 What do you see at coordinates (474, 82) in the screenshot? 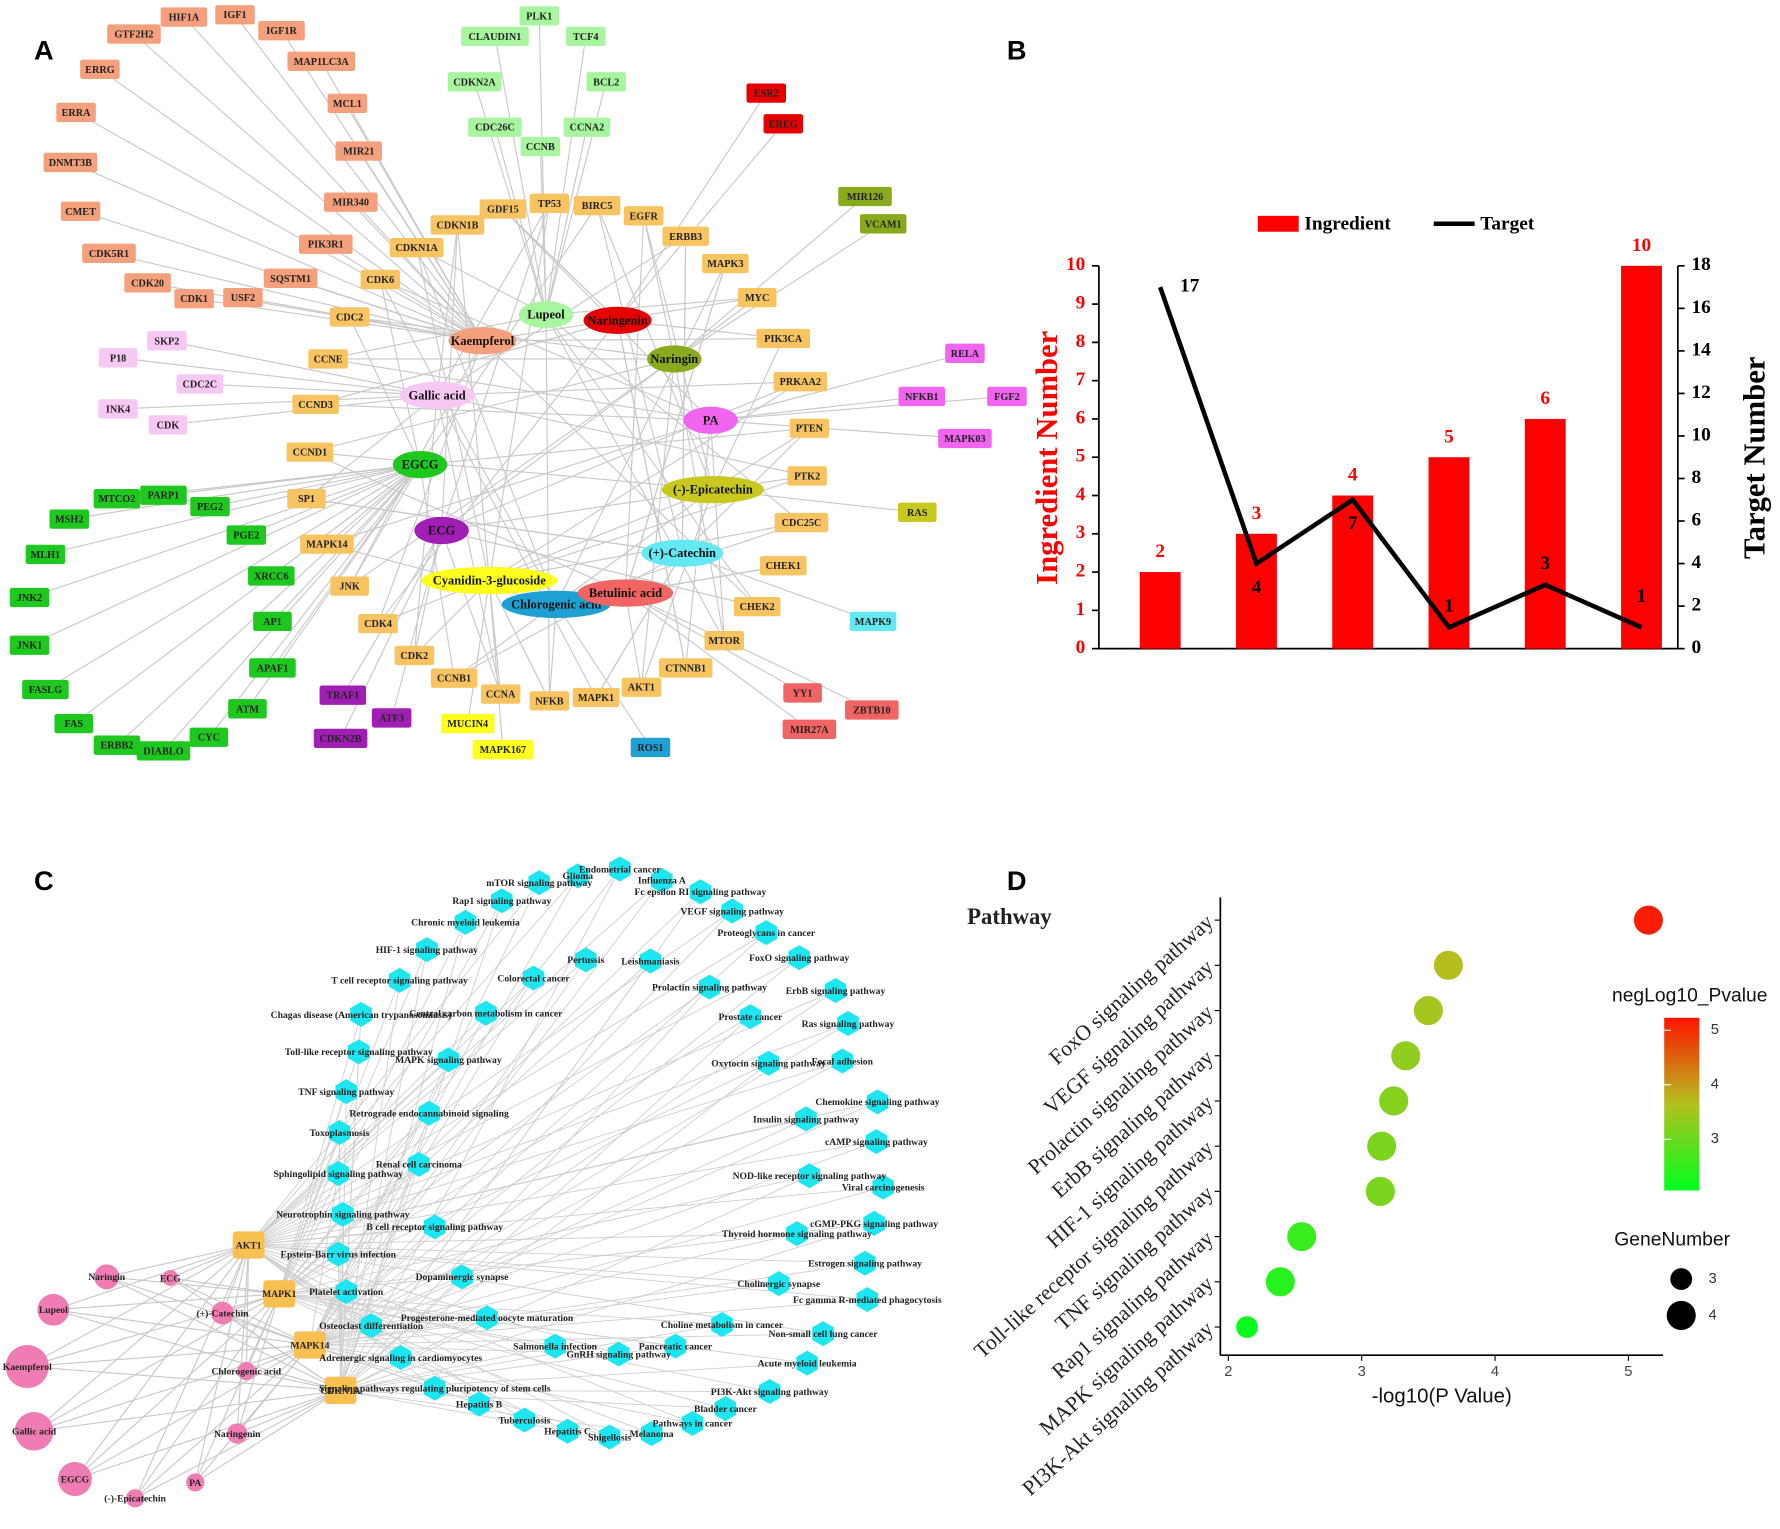
I see `target-label: CDKN2A` at bounding box center [474, 82].